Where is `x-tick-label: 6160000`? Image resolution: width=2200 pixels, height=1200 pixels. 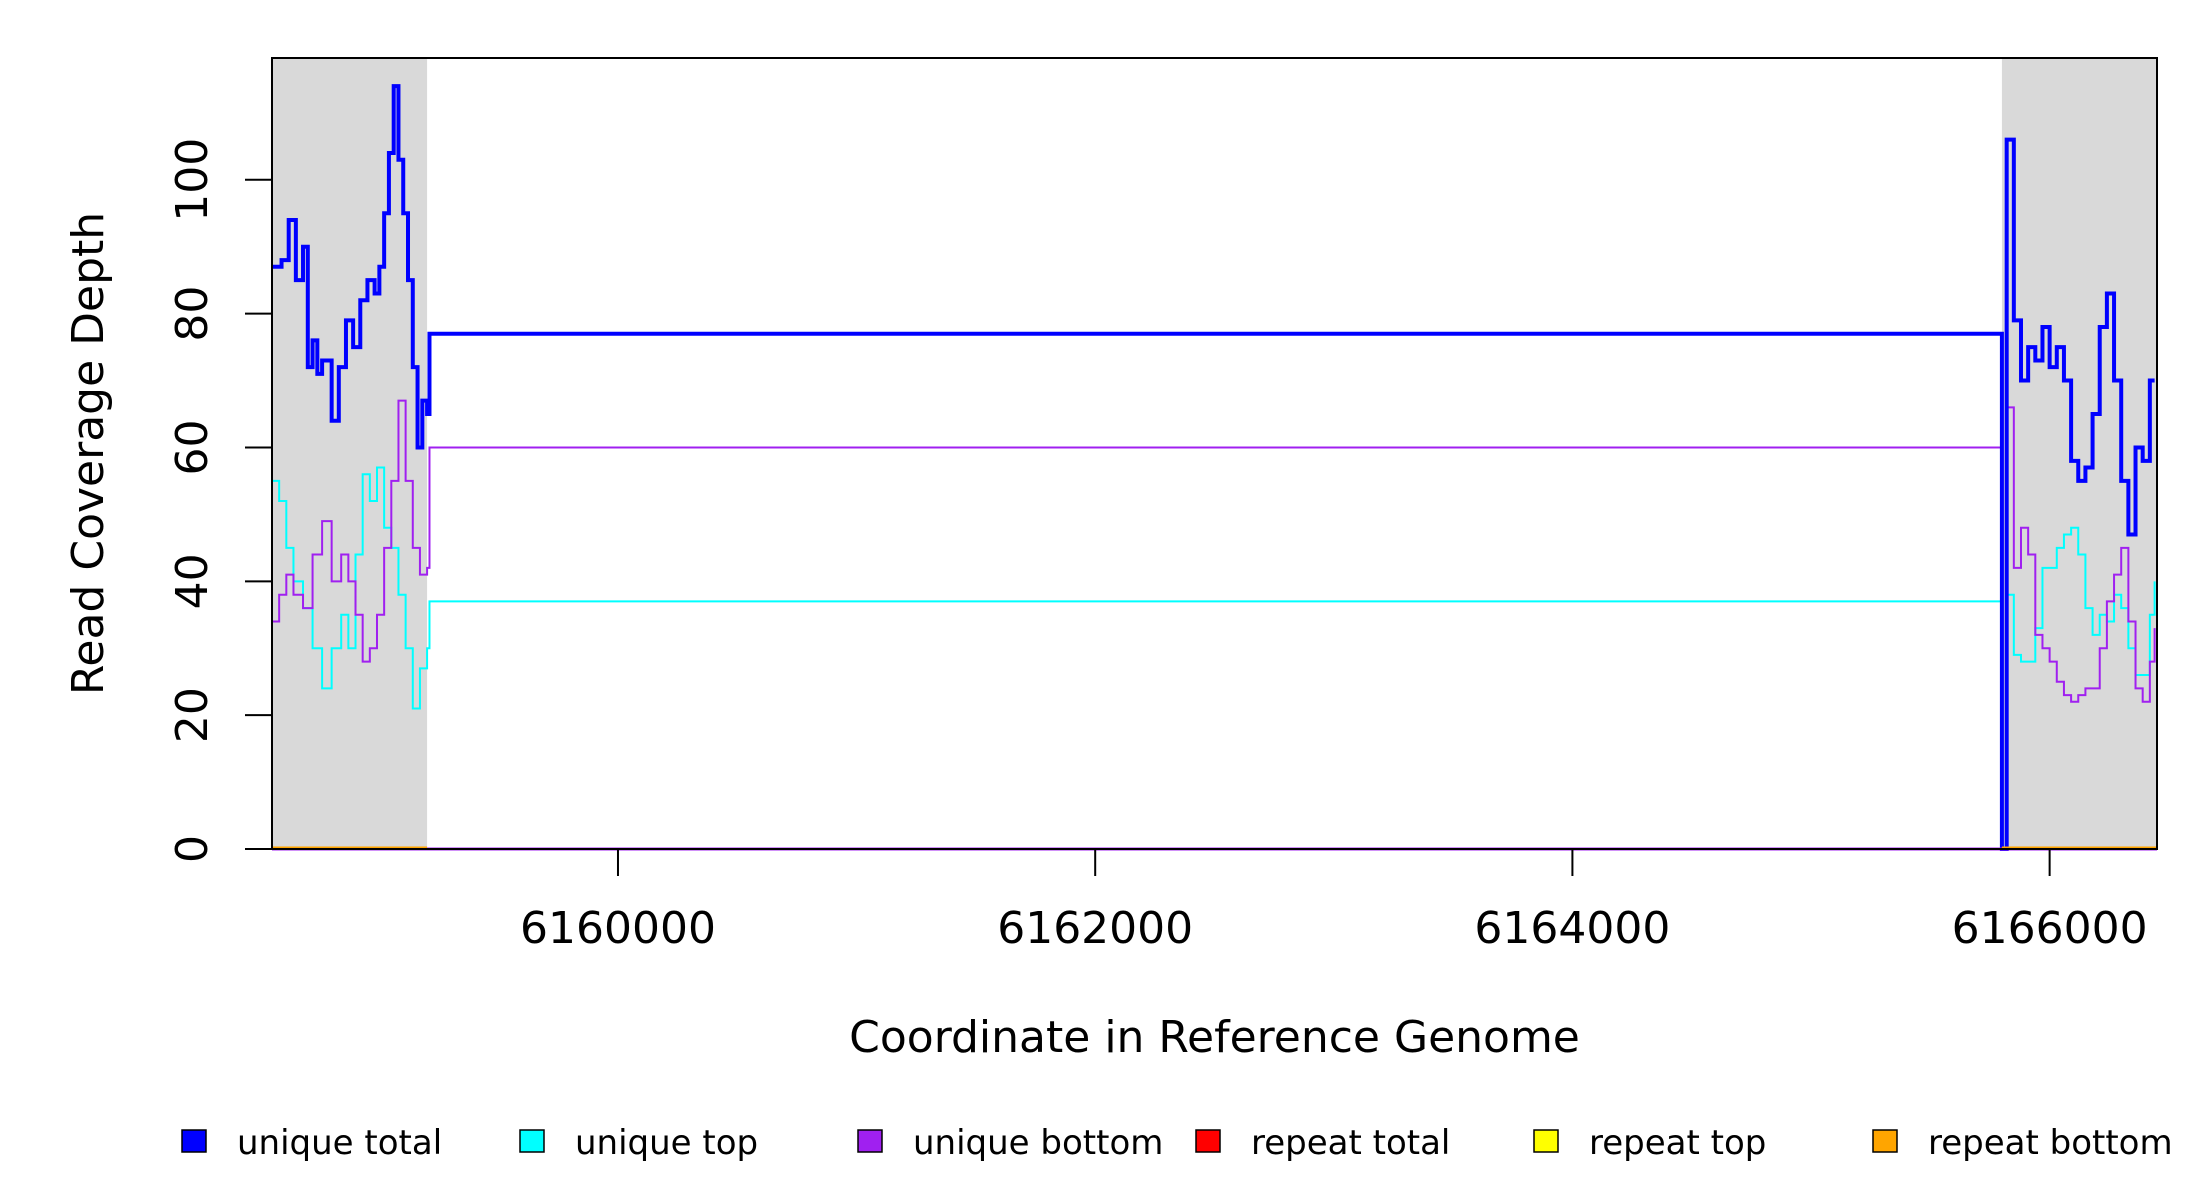
x-tick-label: 6160000 is located at coordinates (618, 928).